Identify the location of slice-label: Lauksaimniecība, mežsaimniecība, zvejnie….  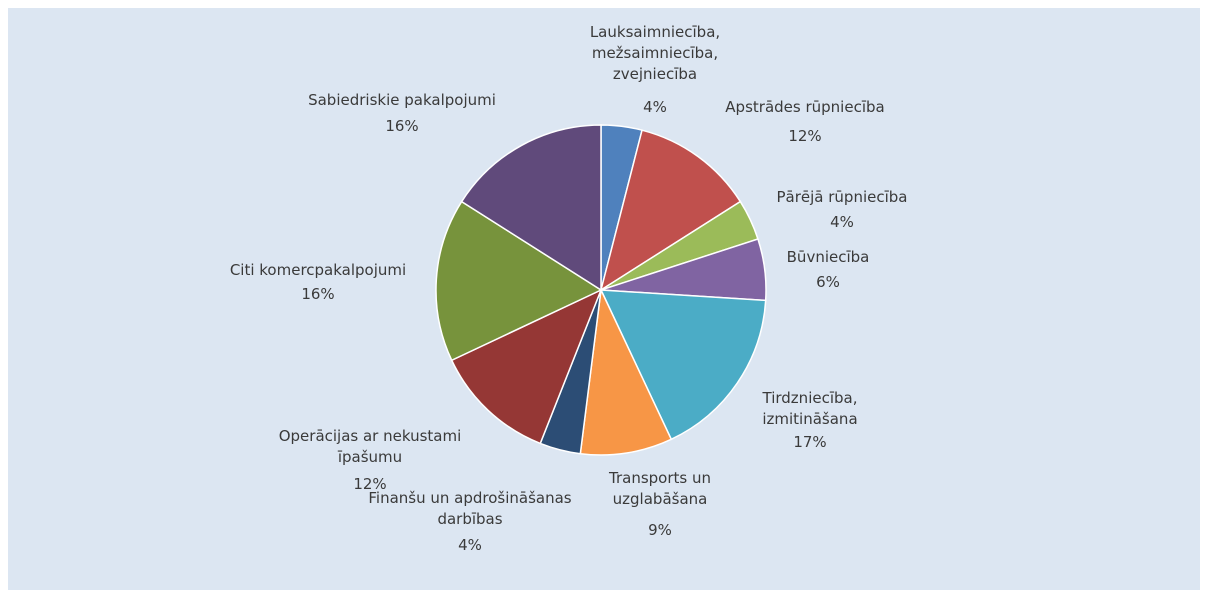
(655, 53).